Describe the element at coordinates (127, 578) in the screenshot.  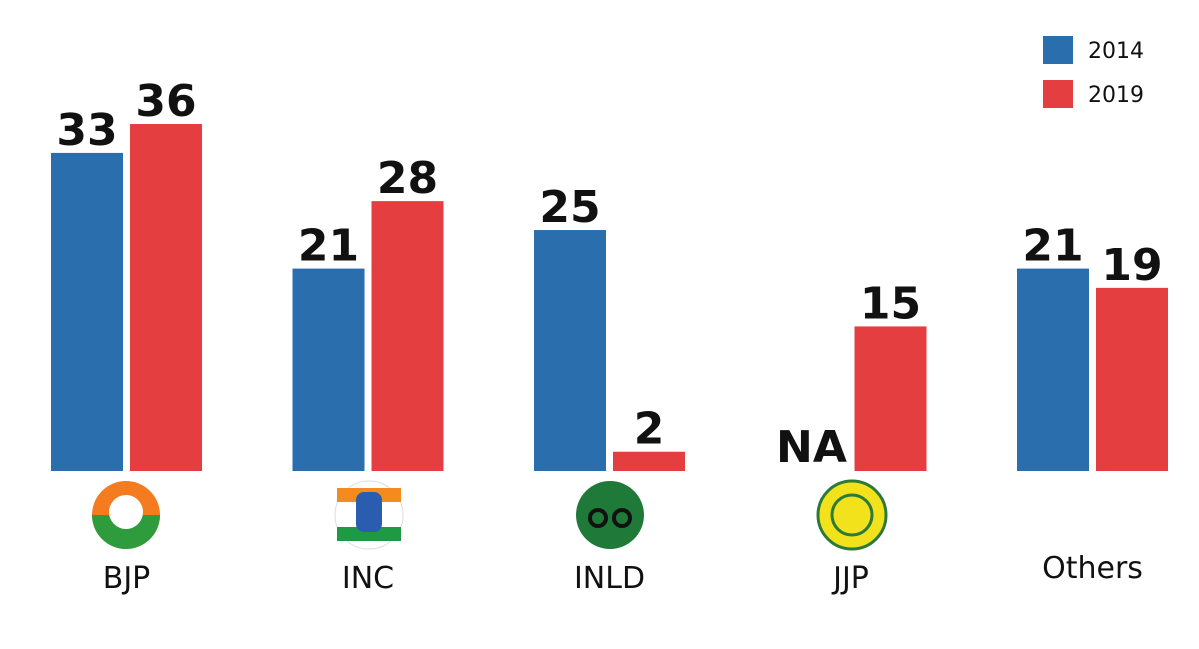
I see `x-tick-label: BJP` at that location.